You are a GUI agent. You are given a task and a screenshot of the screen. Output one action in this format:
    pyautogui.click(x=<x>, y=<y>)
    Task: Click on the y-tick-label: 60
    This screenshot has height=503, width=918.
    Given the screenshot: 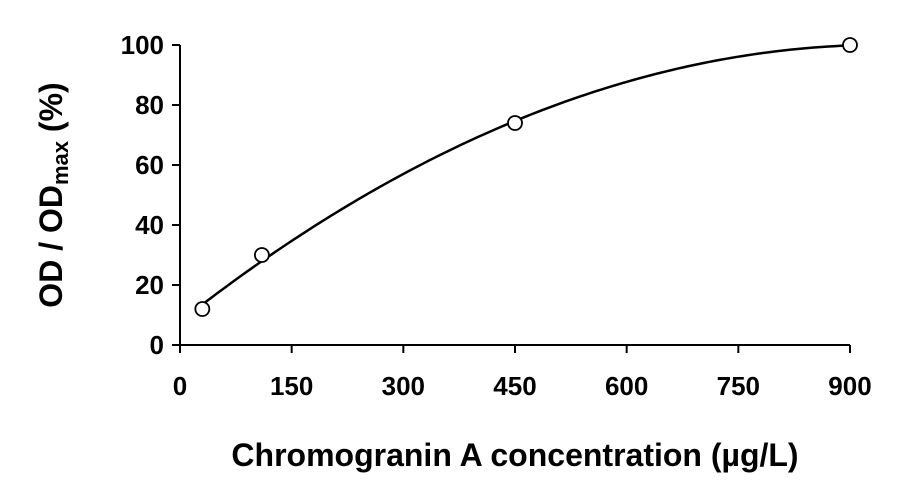 What is the action you would take?
    pyautogui.click(x=149, y=165)
    